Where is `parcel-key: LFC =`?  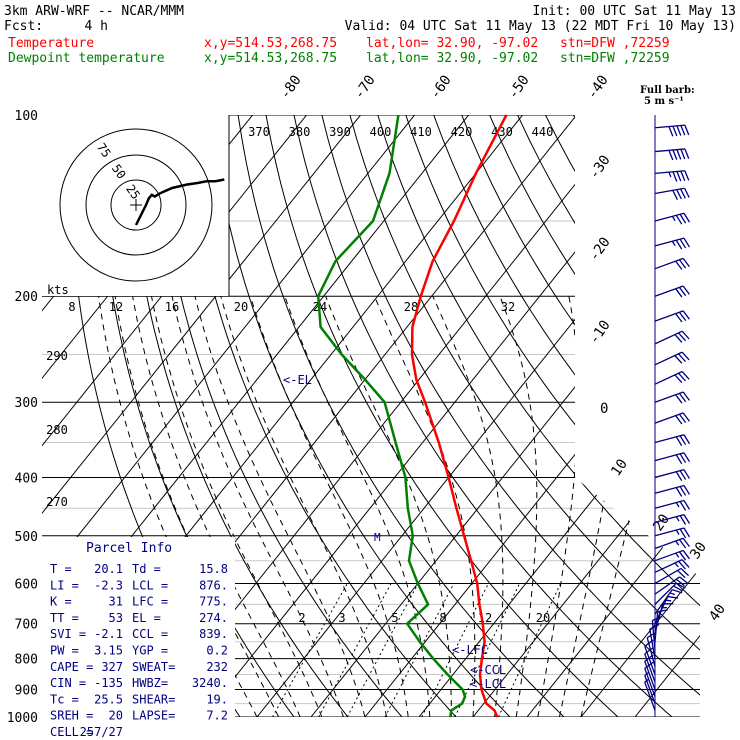 parcel-key: LFC = is located at coordinates (150, 602).